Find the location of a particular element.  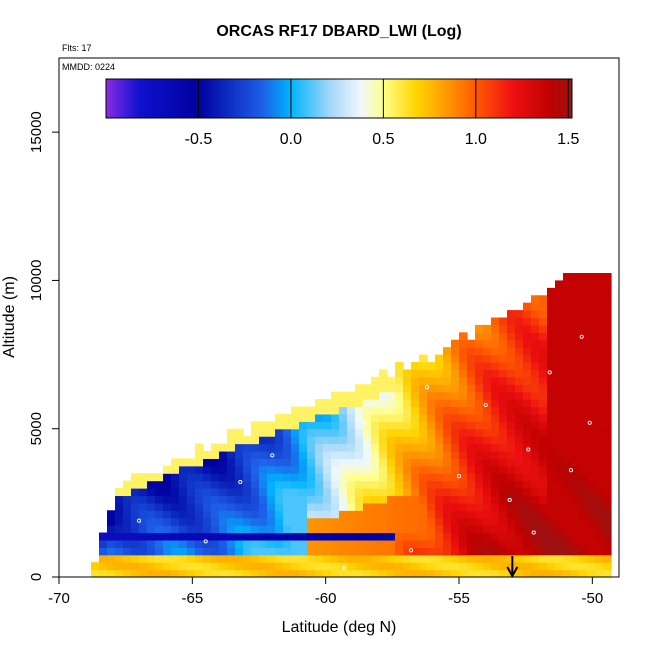

colorbar-tick-label: 1.5 is located at coordinates (568, 139).